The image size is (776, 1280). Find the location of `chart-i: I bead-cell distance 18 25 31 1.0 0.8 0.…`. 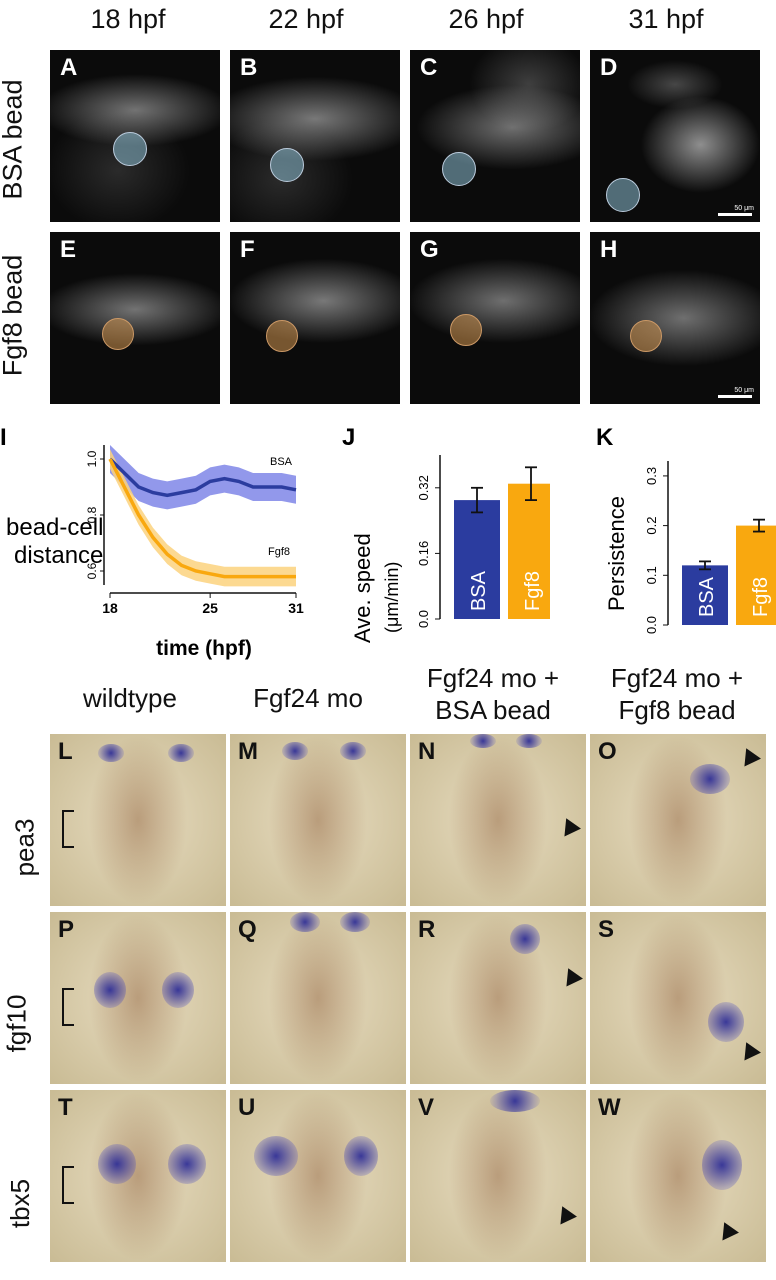

chart-i: I bead-cell distance 18 25 31 1.0 0.8 0.… is located at coordinates (152, 542).